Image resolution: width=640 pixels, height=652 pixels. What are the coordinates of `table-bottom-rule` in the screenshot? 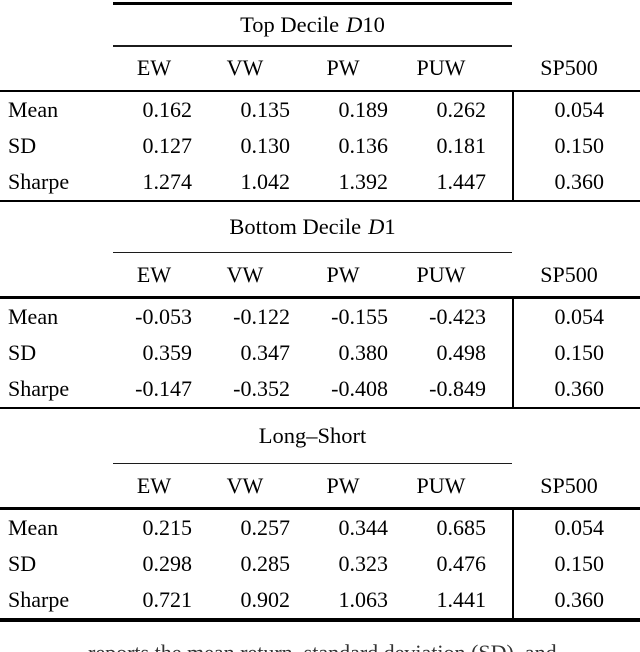 It's located at (320, 620).